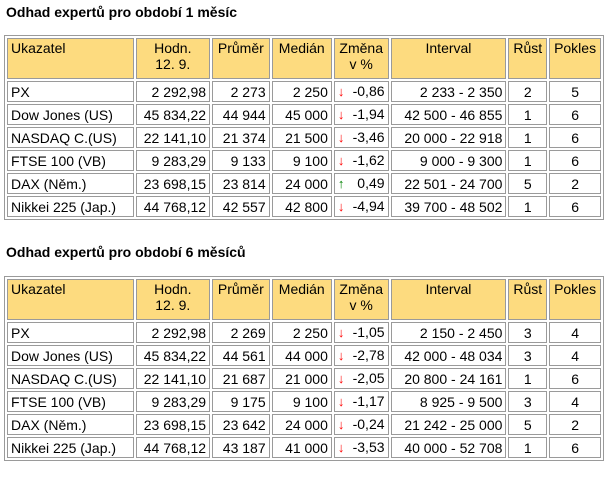 The width and height of the screenshot is (604, 483). I want to click on arrow-up-icon: ↑, so click(341, 183).